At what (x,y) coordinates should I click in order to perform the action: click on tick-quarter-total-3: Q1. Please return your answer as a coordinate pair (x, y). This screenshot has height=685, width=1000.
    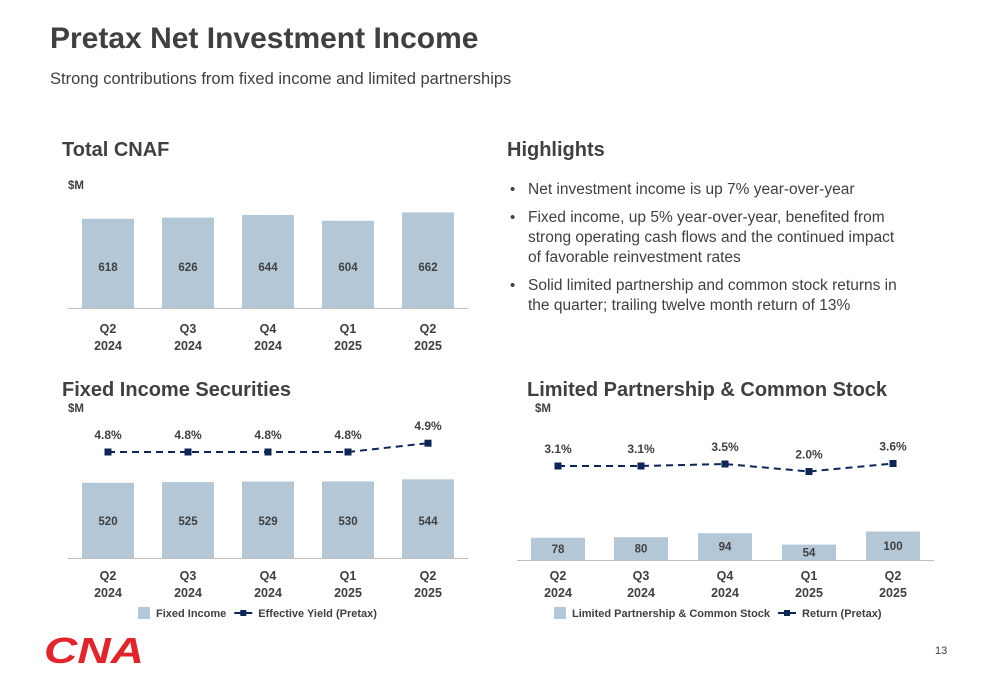
    Looking at the image, I should click on (348, 329).